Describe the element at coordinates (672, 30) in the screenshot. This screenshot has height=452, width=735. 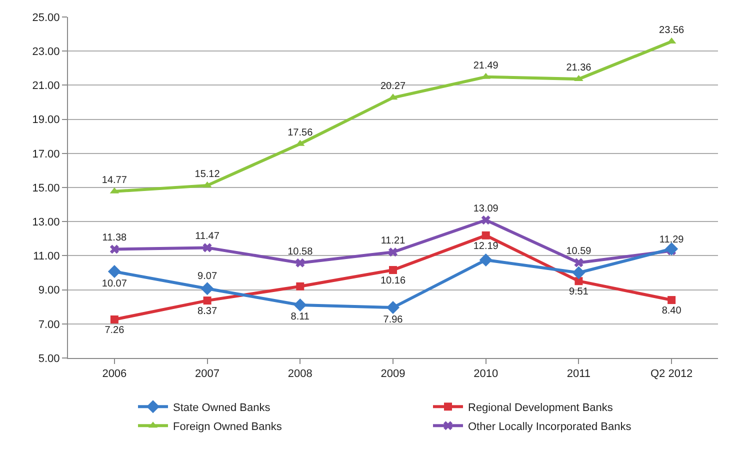
I see `data-label: 23.56` at that location.